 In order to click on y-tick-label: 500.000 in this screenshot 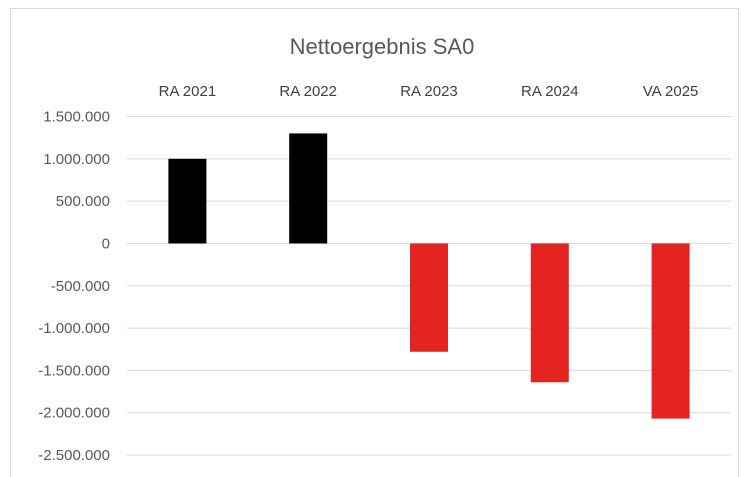, I will do `click(83, 201)`.